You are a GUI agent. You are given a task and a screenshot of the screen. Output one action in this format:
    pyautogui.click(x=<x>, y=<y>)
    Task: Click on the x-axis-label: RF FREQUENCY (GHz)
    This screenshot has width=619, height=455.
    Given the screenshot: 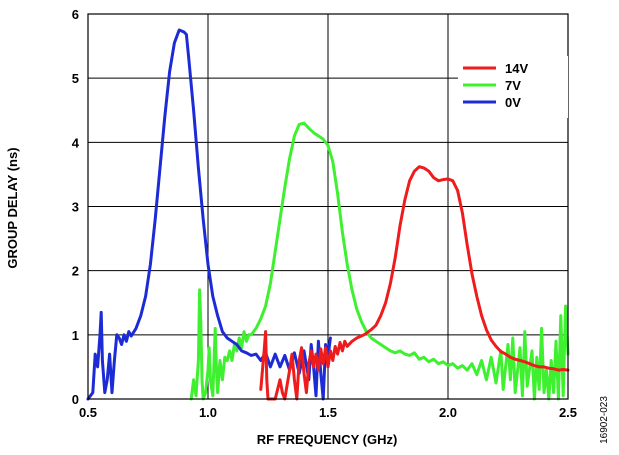 What is the action you would take?
    pyautogui.click(x=327, y=439)
    